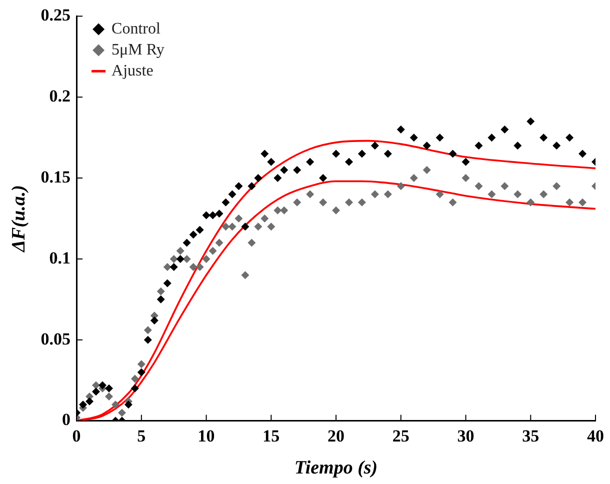  Describe the element at coordinates (138, 49) in the screenshot. I see `legend-label: 5μM Ry` at that location.